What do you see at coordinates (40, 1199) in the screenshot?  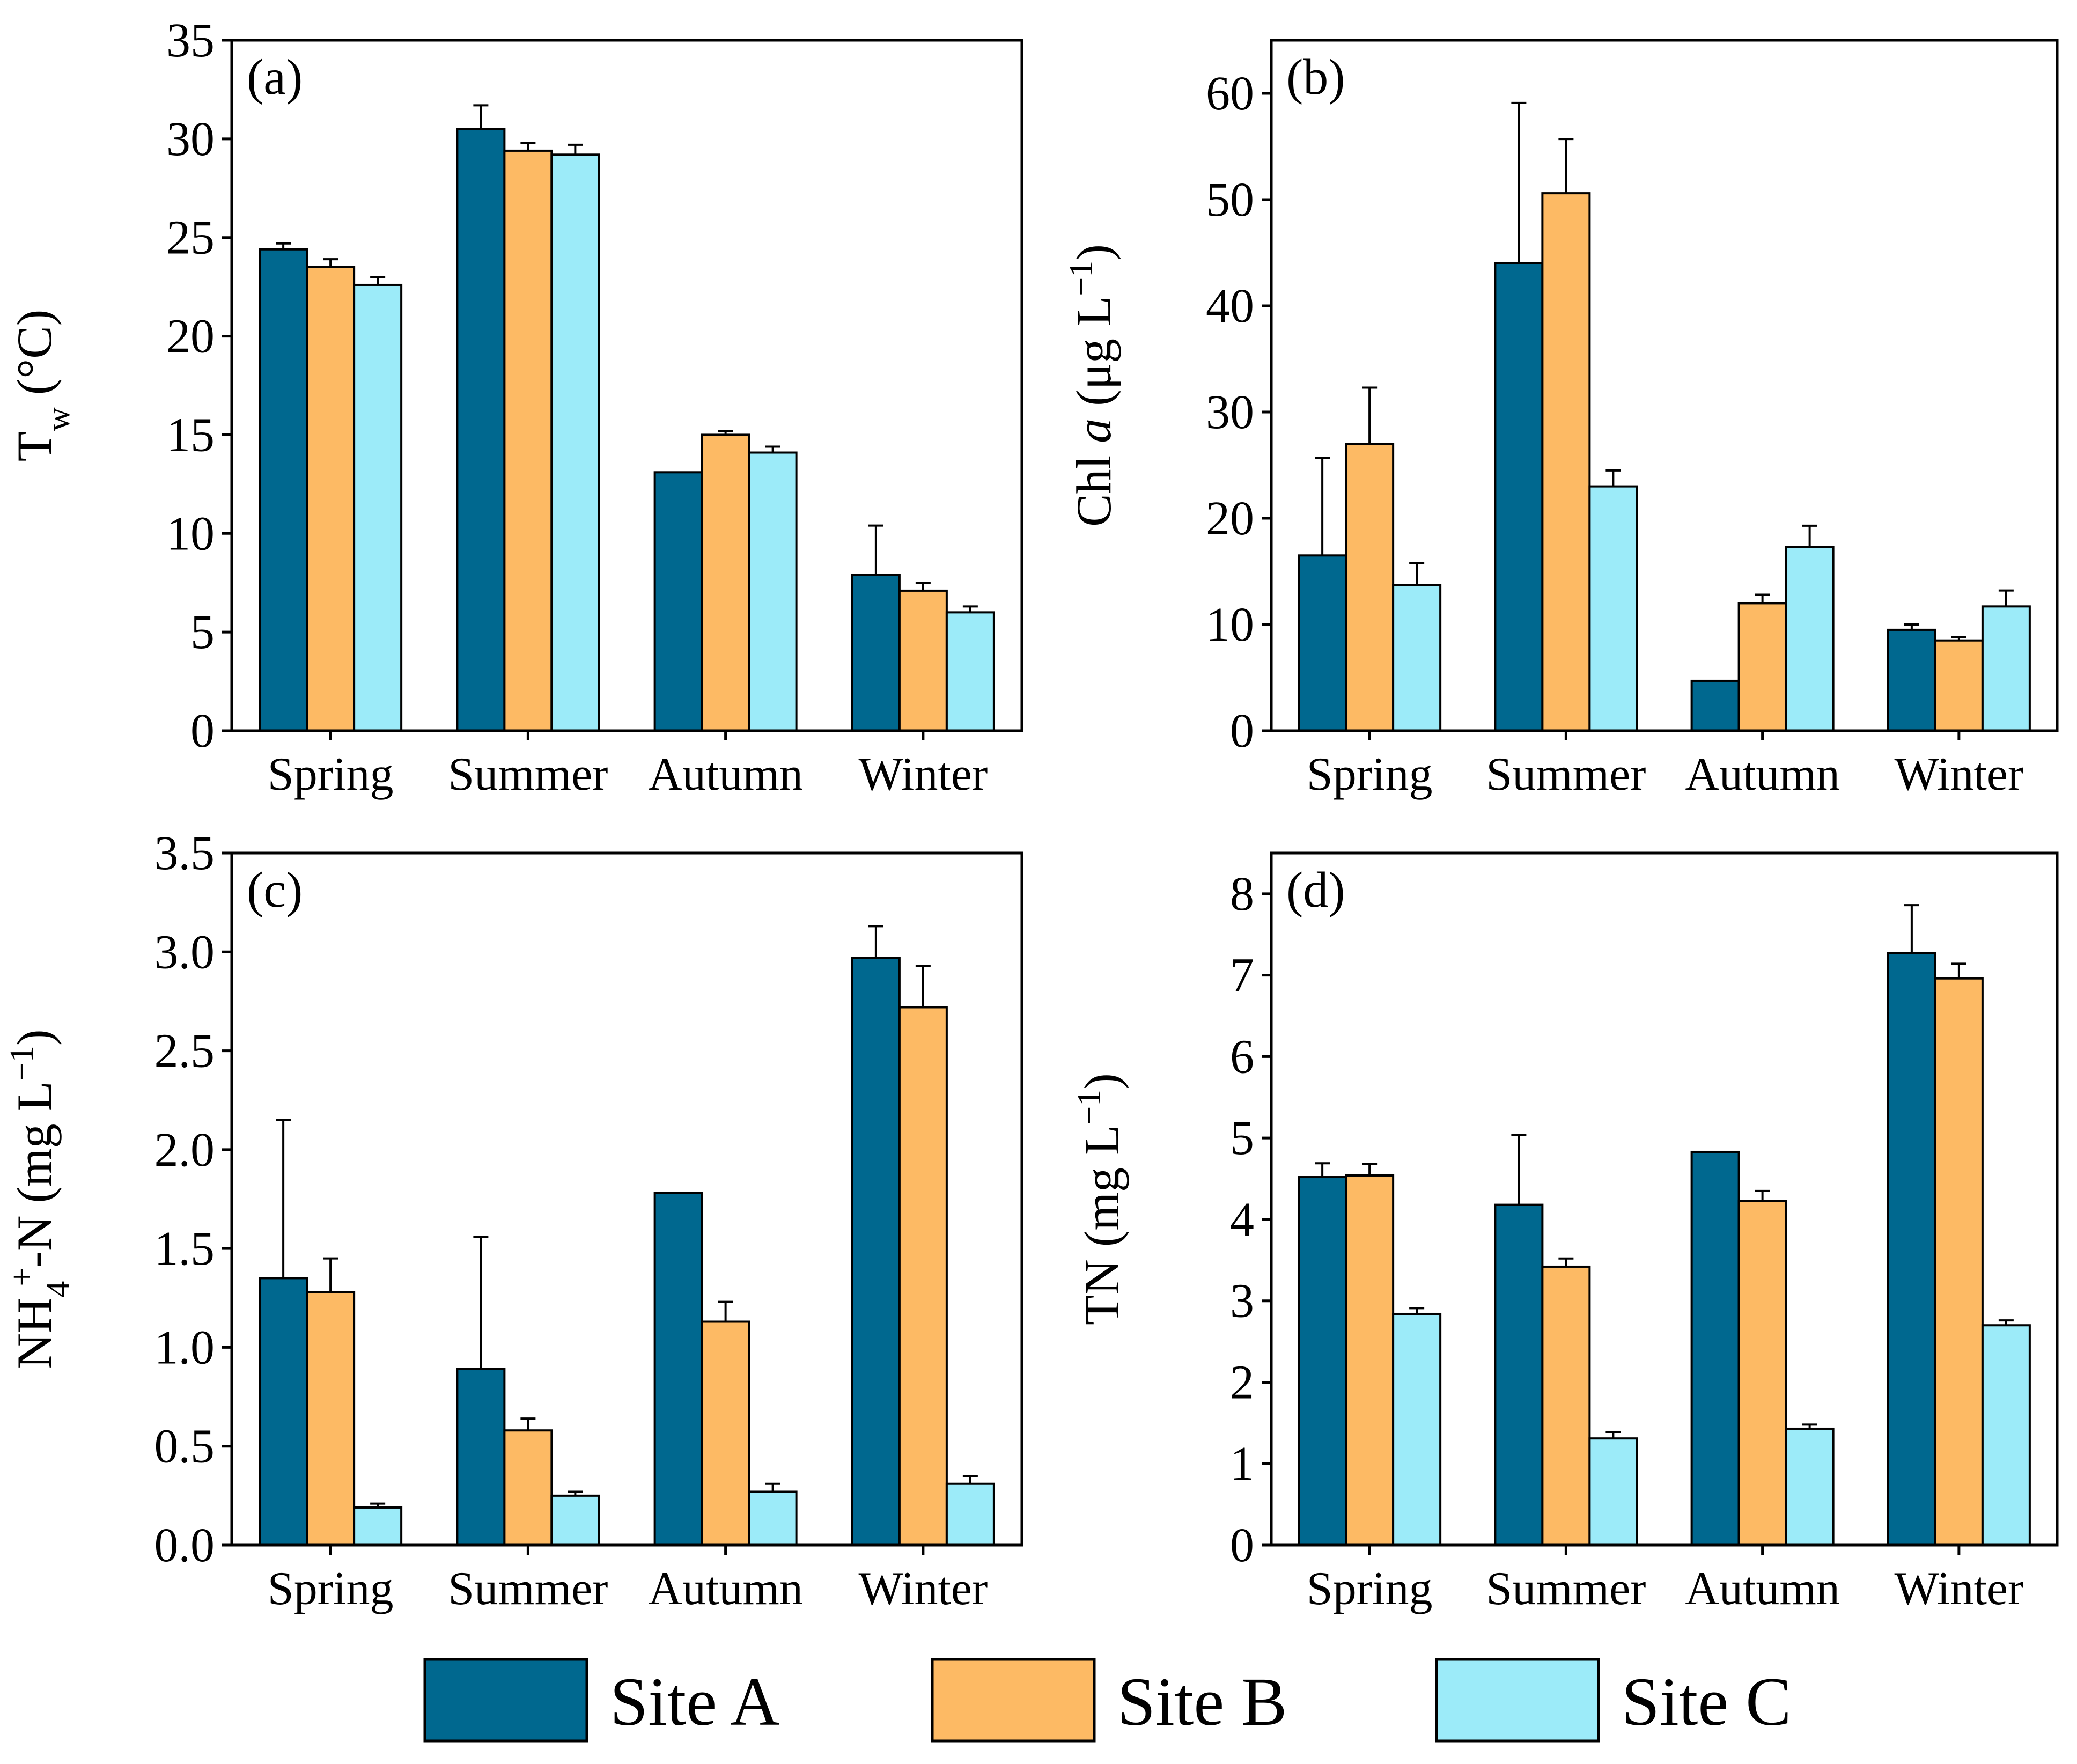 I see `y-axis-label: NH4+-N (mg L−1)` at bounding box center [40, 1199].